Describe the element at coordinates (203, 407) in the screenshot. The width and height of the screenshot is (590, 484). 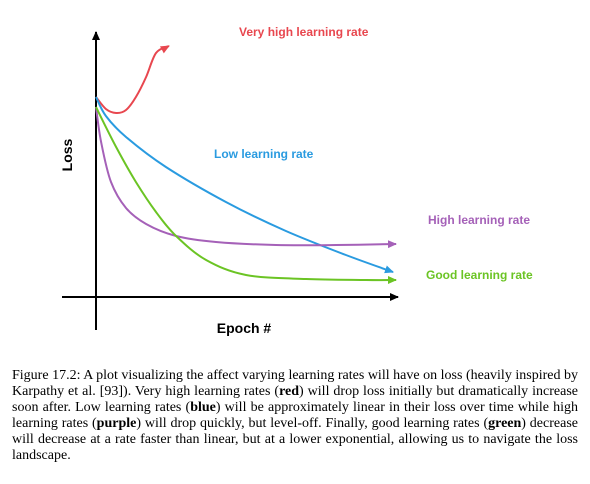
I see `caption-blue: blue` at that location.